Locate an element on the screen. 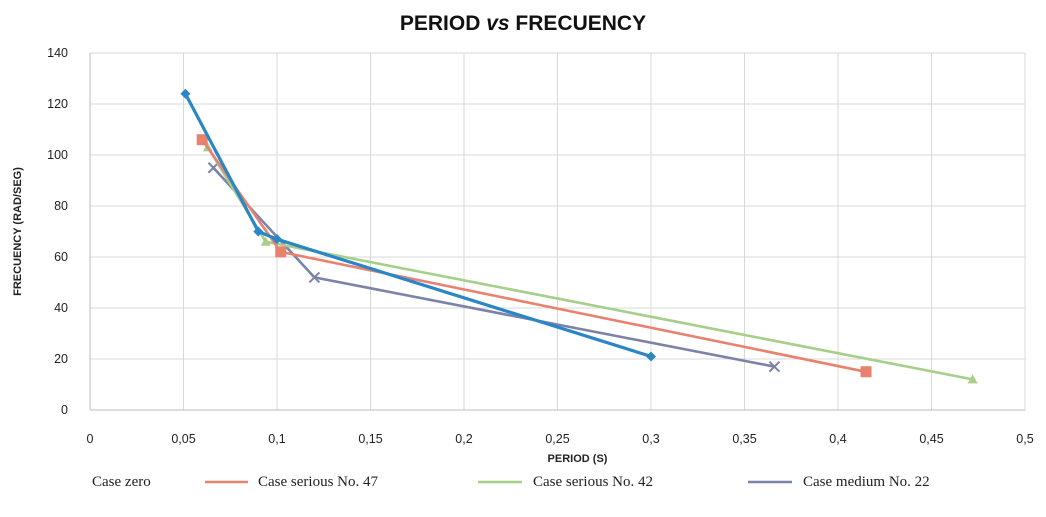 This screenshot has width=1046, height=517. y-tick-label: 120 is located at coordinates (57, 104).